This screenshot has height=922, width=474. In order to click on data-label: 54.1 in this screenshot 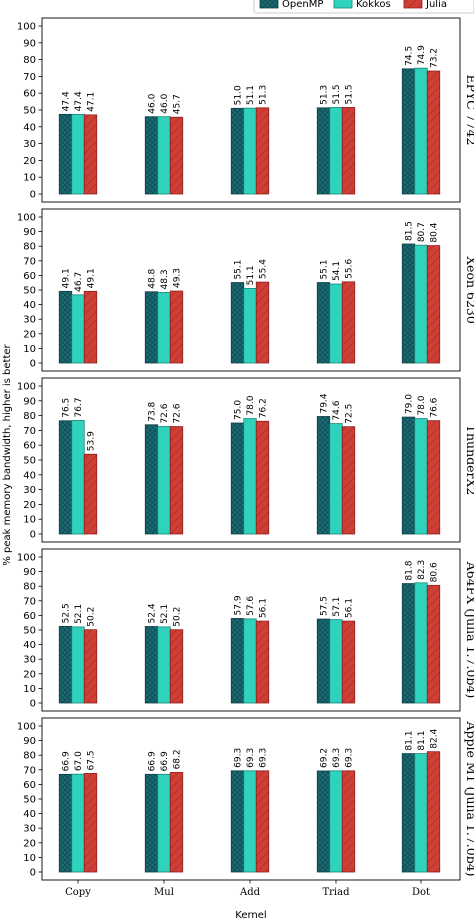, I will do `click(337, 271)`.